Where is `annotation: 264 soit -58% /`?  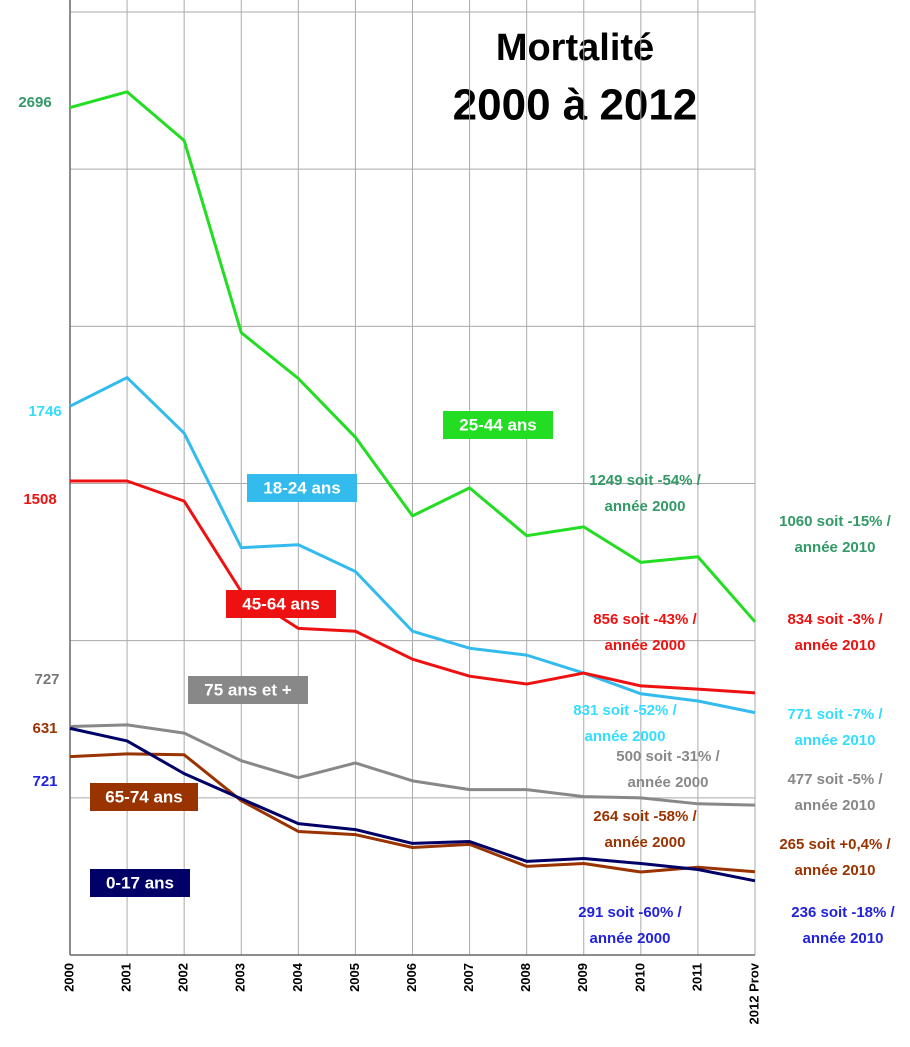 annotation: 264 soit -58% / is located at coordinates (645, 816).